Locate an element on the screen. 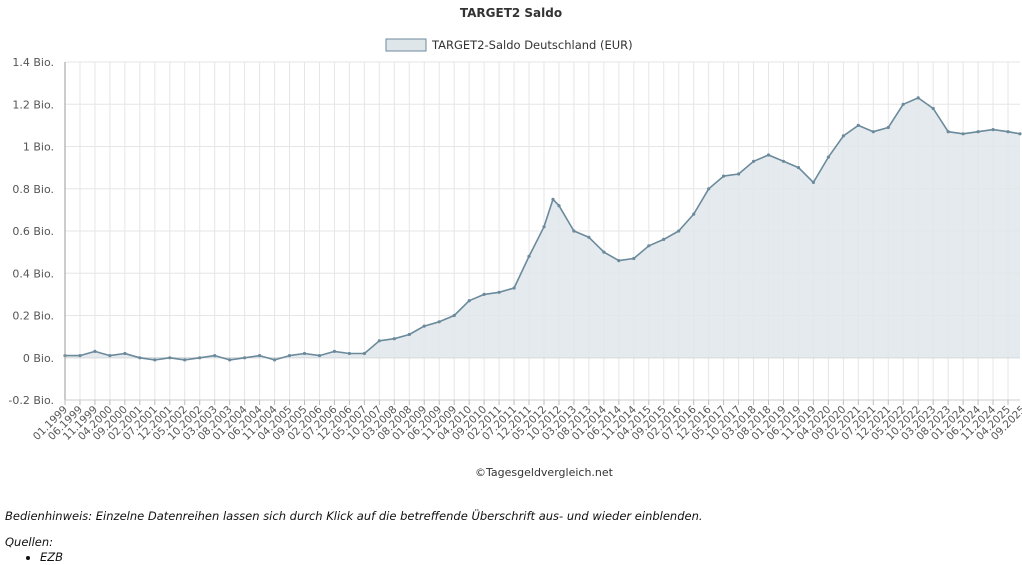  legend-label: TARGET2-Saldo Deutschland (EUR) is located at coordinates (532, 45).